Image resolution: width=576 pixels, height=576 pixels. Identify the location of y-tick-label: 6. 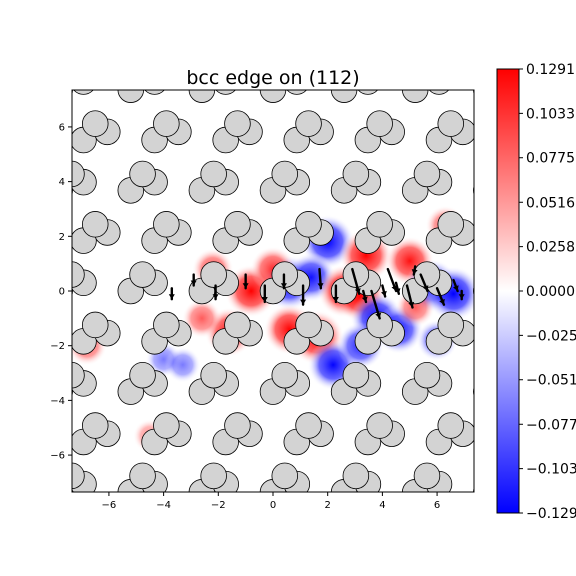
(62, 127).